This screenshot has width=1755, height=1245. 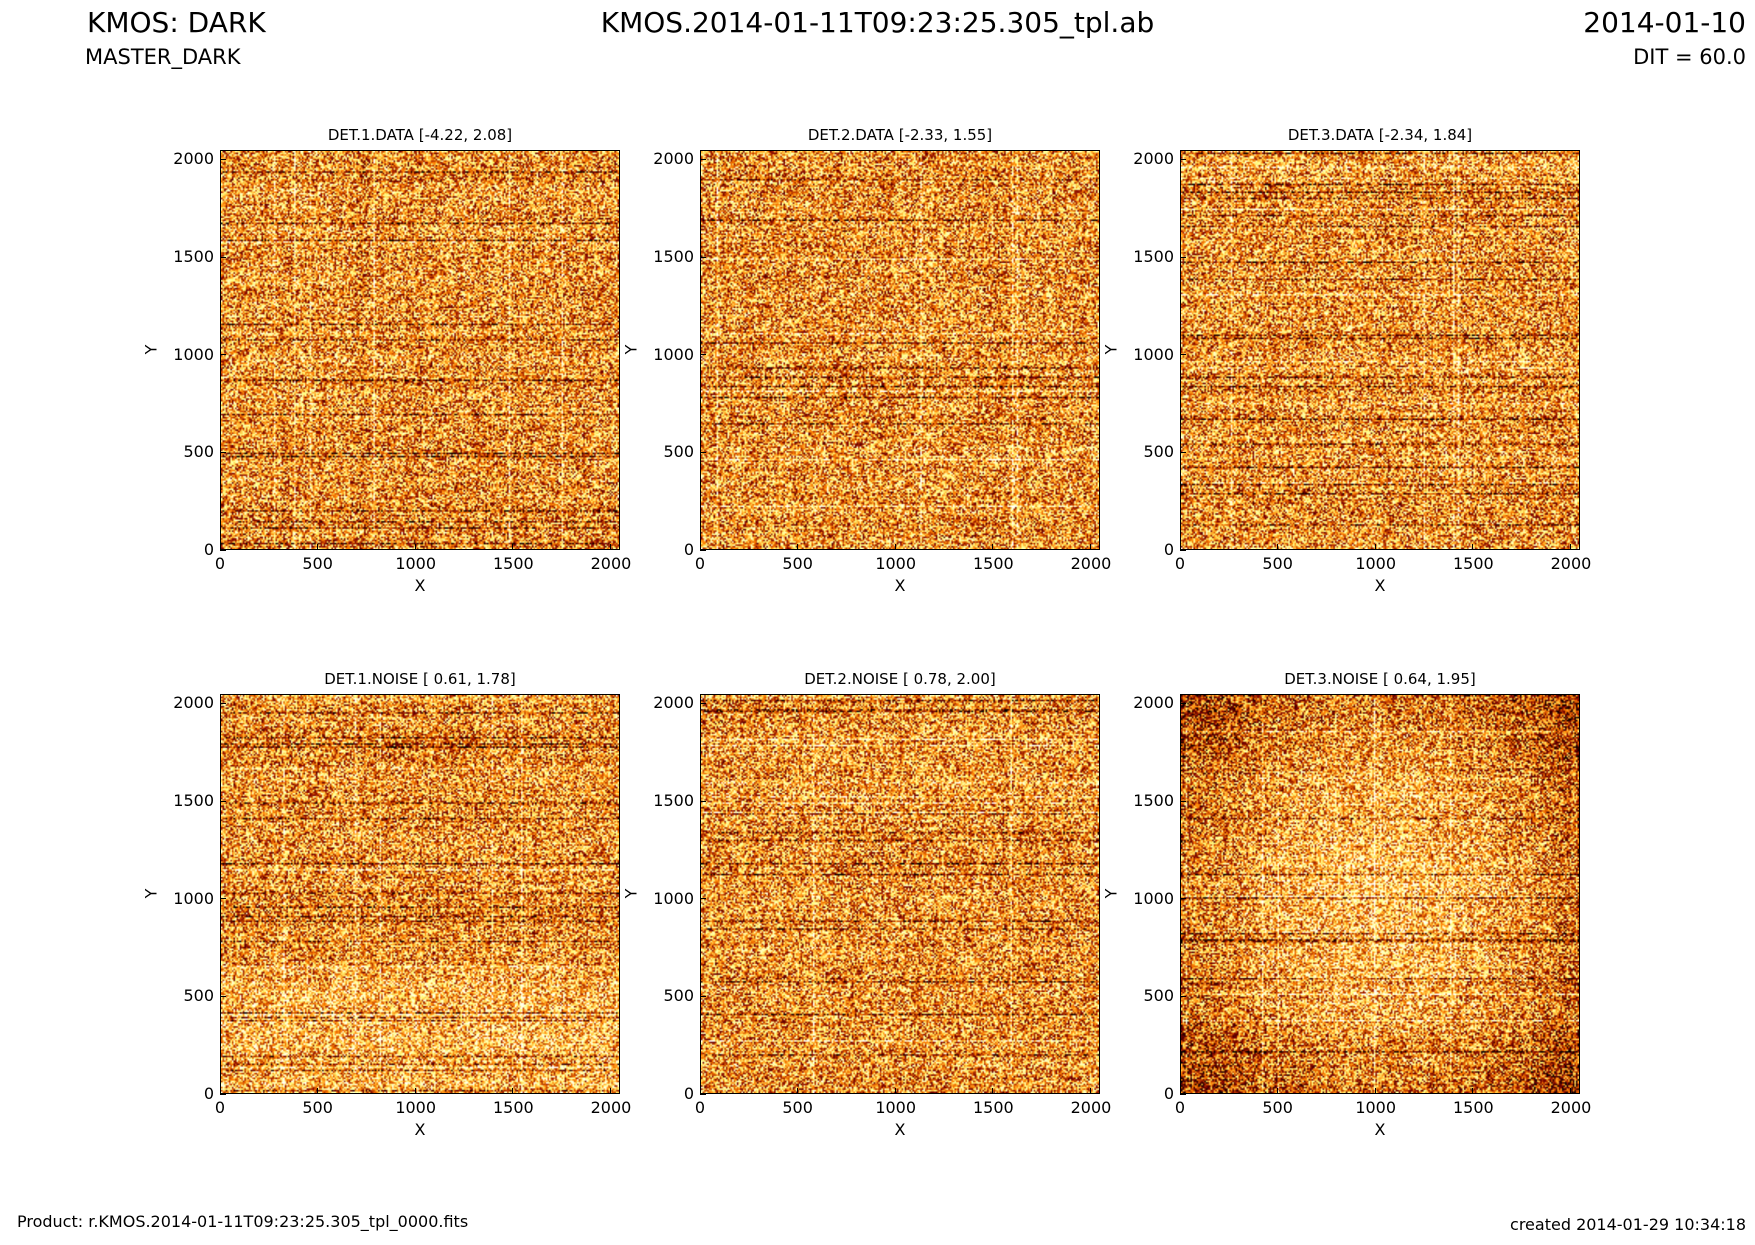 What do you see at coordinates (900, 679) in the screenshot?
I see `panel-title: DET.2.NOISE [ 0.78, 2.00]` at bounding box center [900, 679].